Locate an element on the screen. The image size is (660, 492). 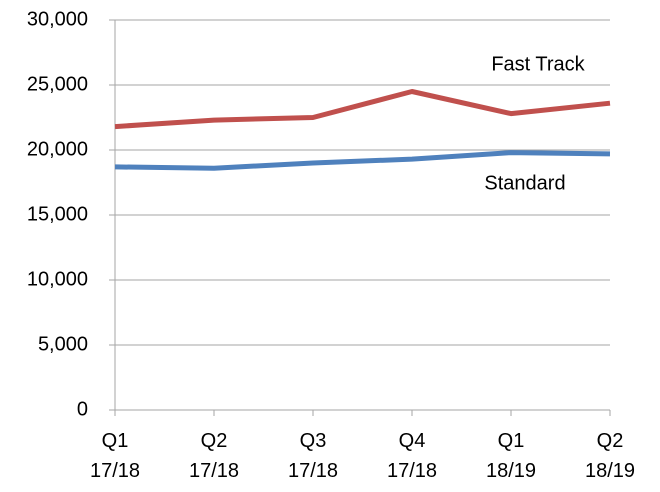
x-tick-label: Q4 17/18 is located at coordinates (412, 456).